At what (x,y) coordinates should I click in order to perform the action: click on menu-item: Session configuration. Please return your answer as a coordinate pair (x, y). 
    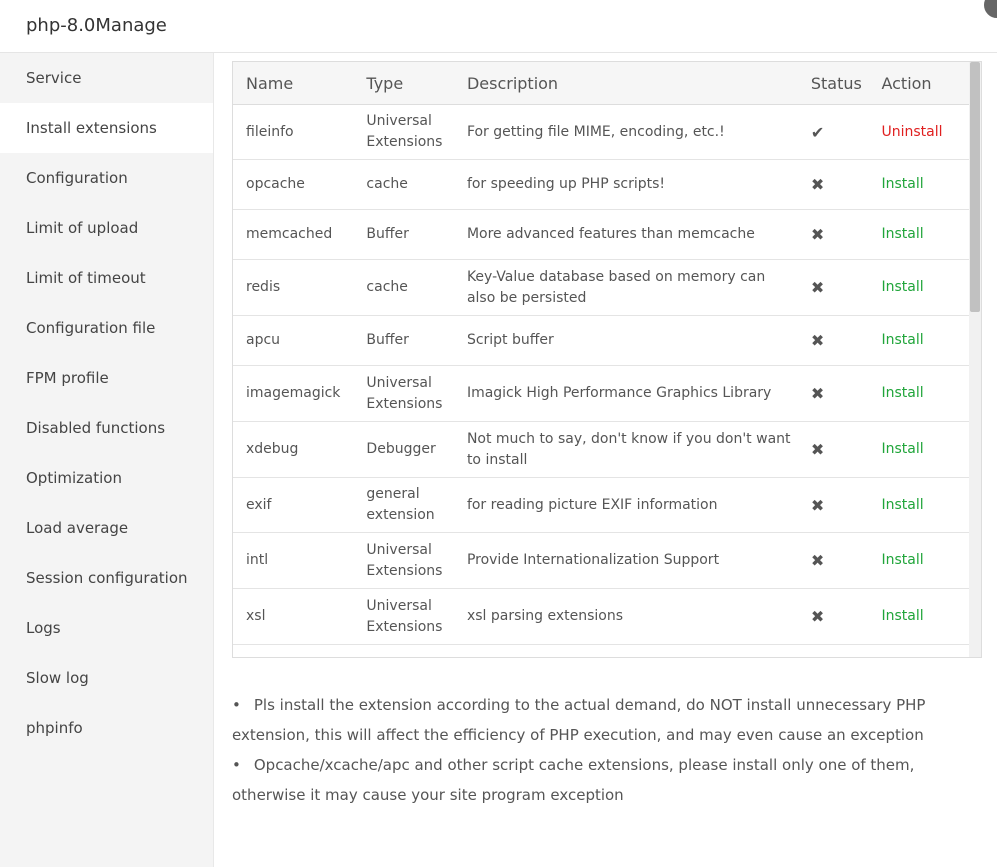
    Looking at the image, I should click on (107, 578).